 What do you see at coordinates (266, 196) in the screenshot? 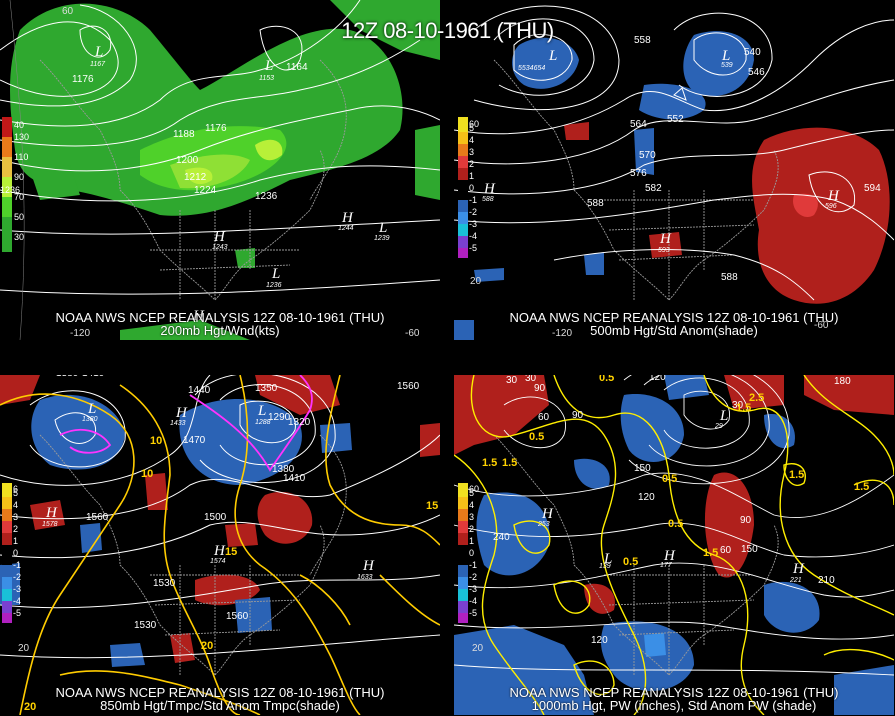
I see `contour-label: 1236` at bounding box center [266, 196].